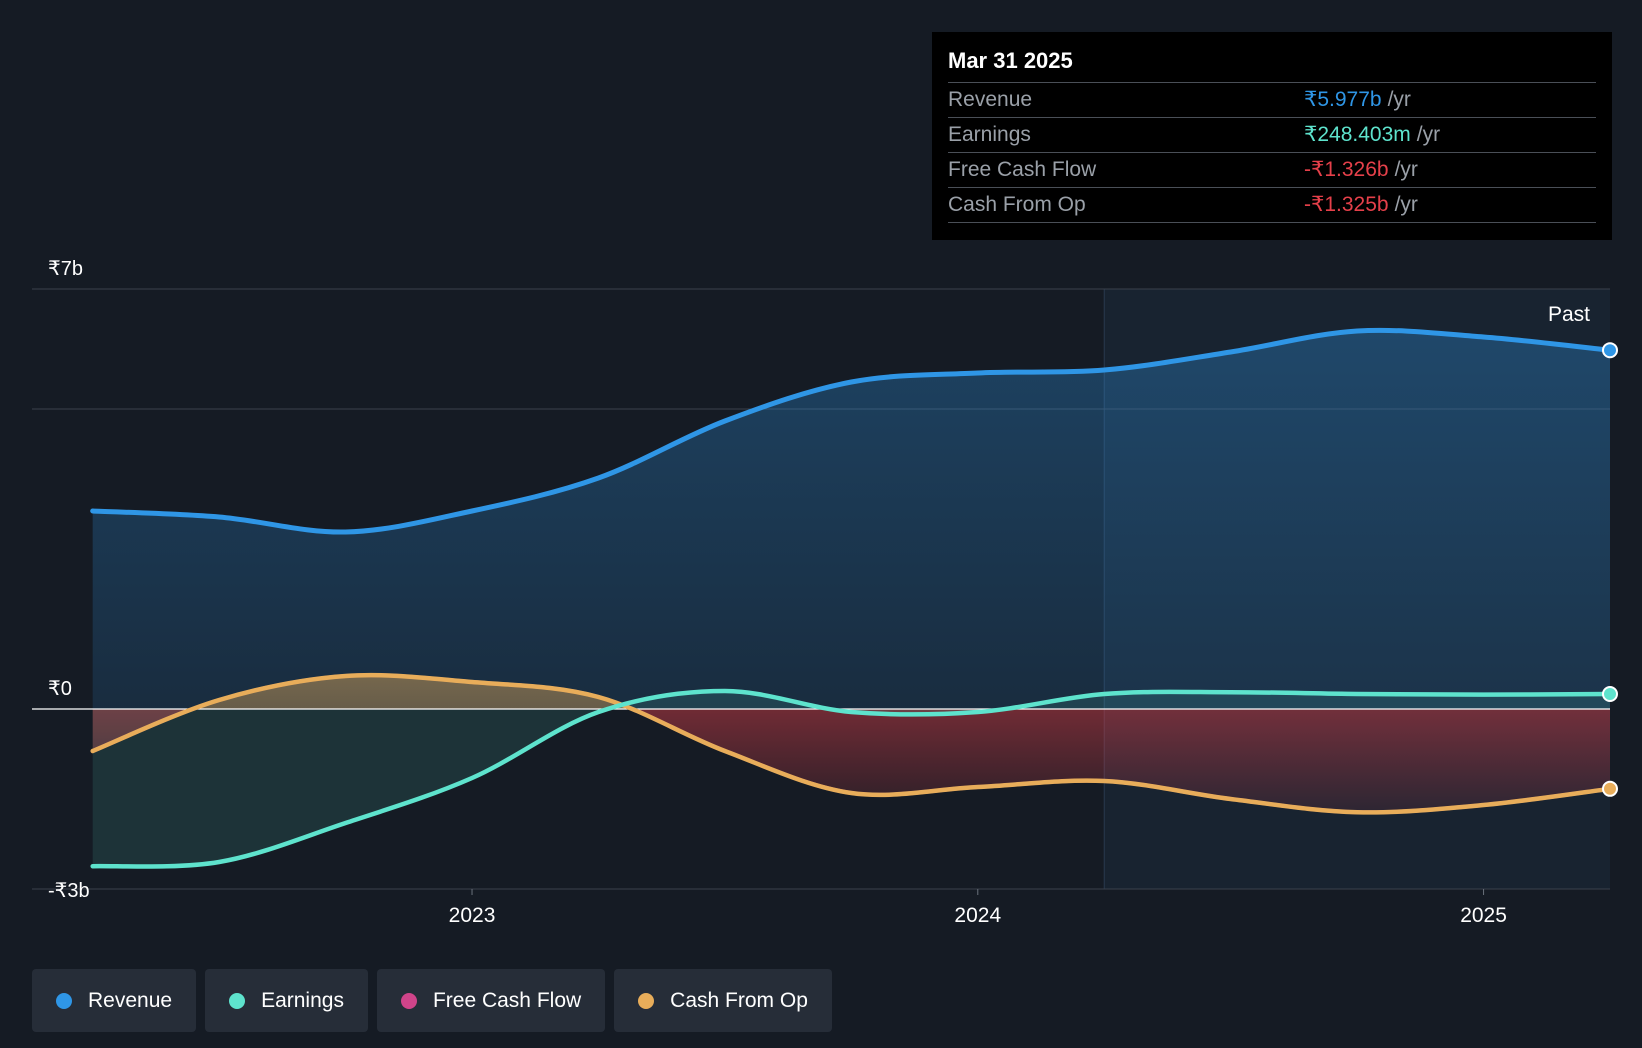 This screenshot has width=1642, height=1048. Describe the element at coordinates (1357, 134) in the screenshot. I see `tooltip-value: ₹248.403m` at that location.